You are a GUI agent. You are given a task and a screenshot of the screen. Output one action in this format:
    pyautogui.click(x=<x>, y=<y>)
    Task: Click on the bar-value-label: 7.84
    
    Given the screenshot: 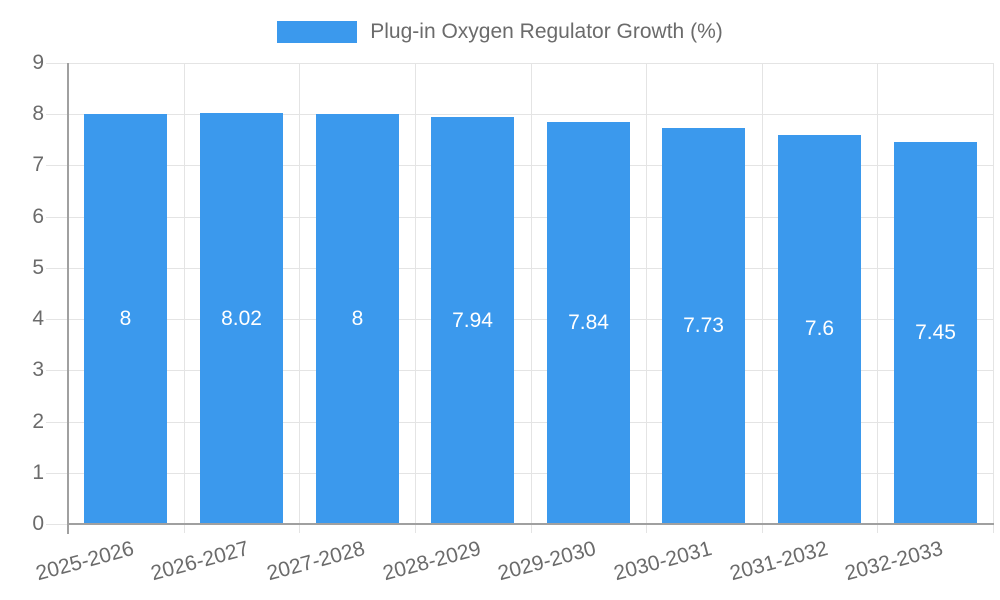 What is the action you would take?
    pyautogui.click(x=588, y=322)
    